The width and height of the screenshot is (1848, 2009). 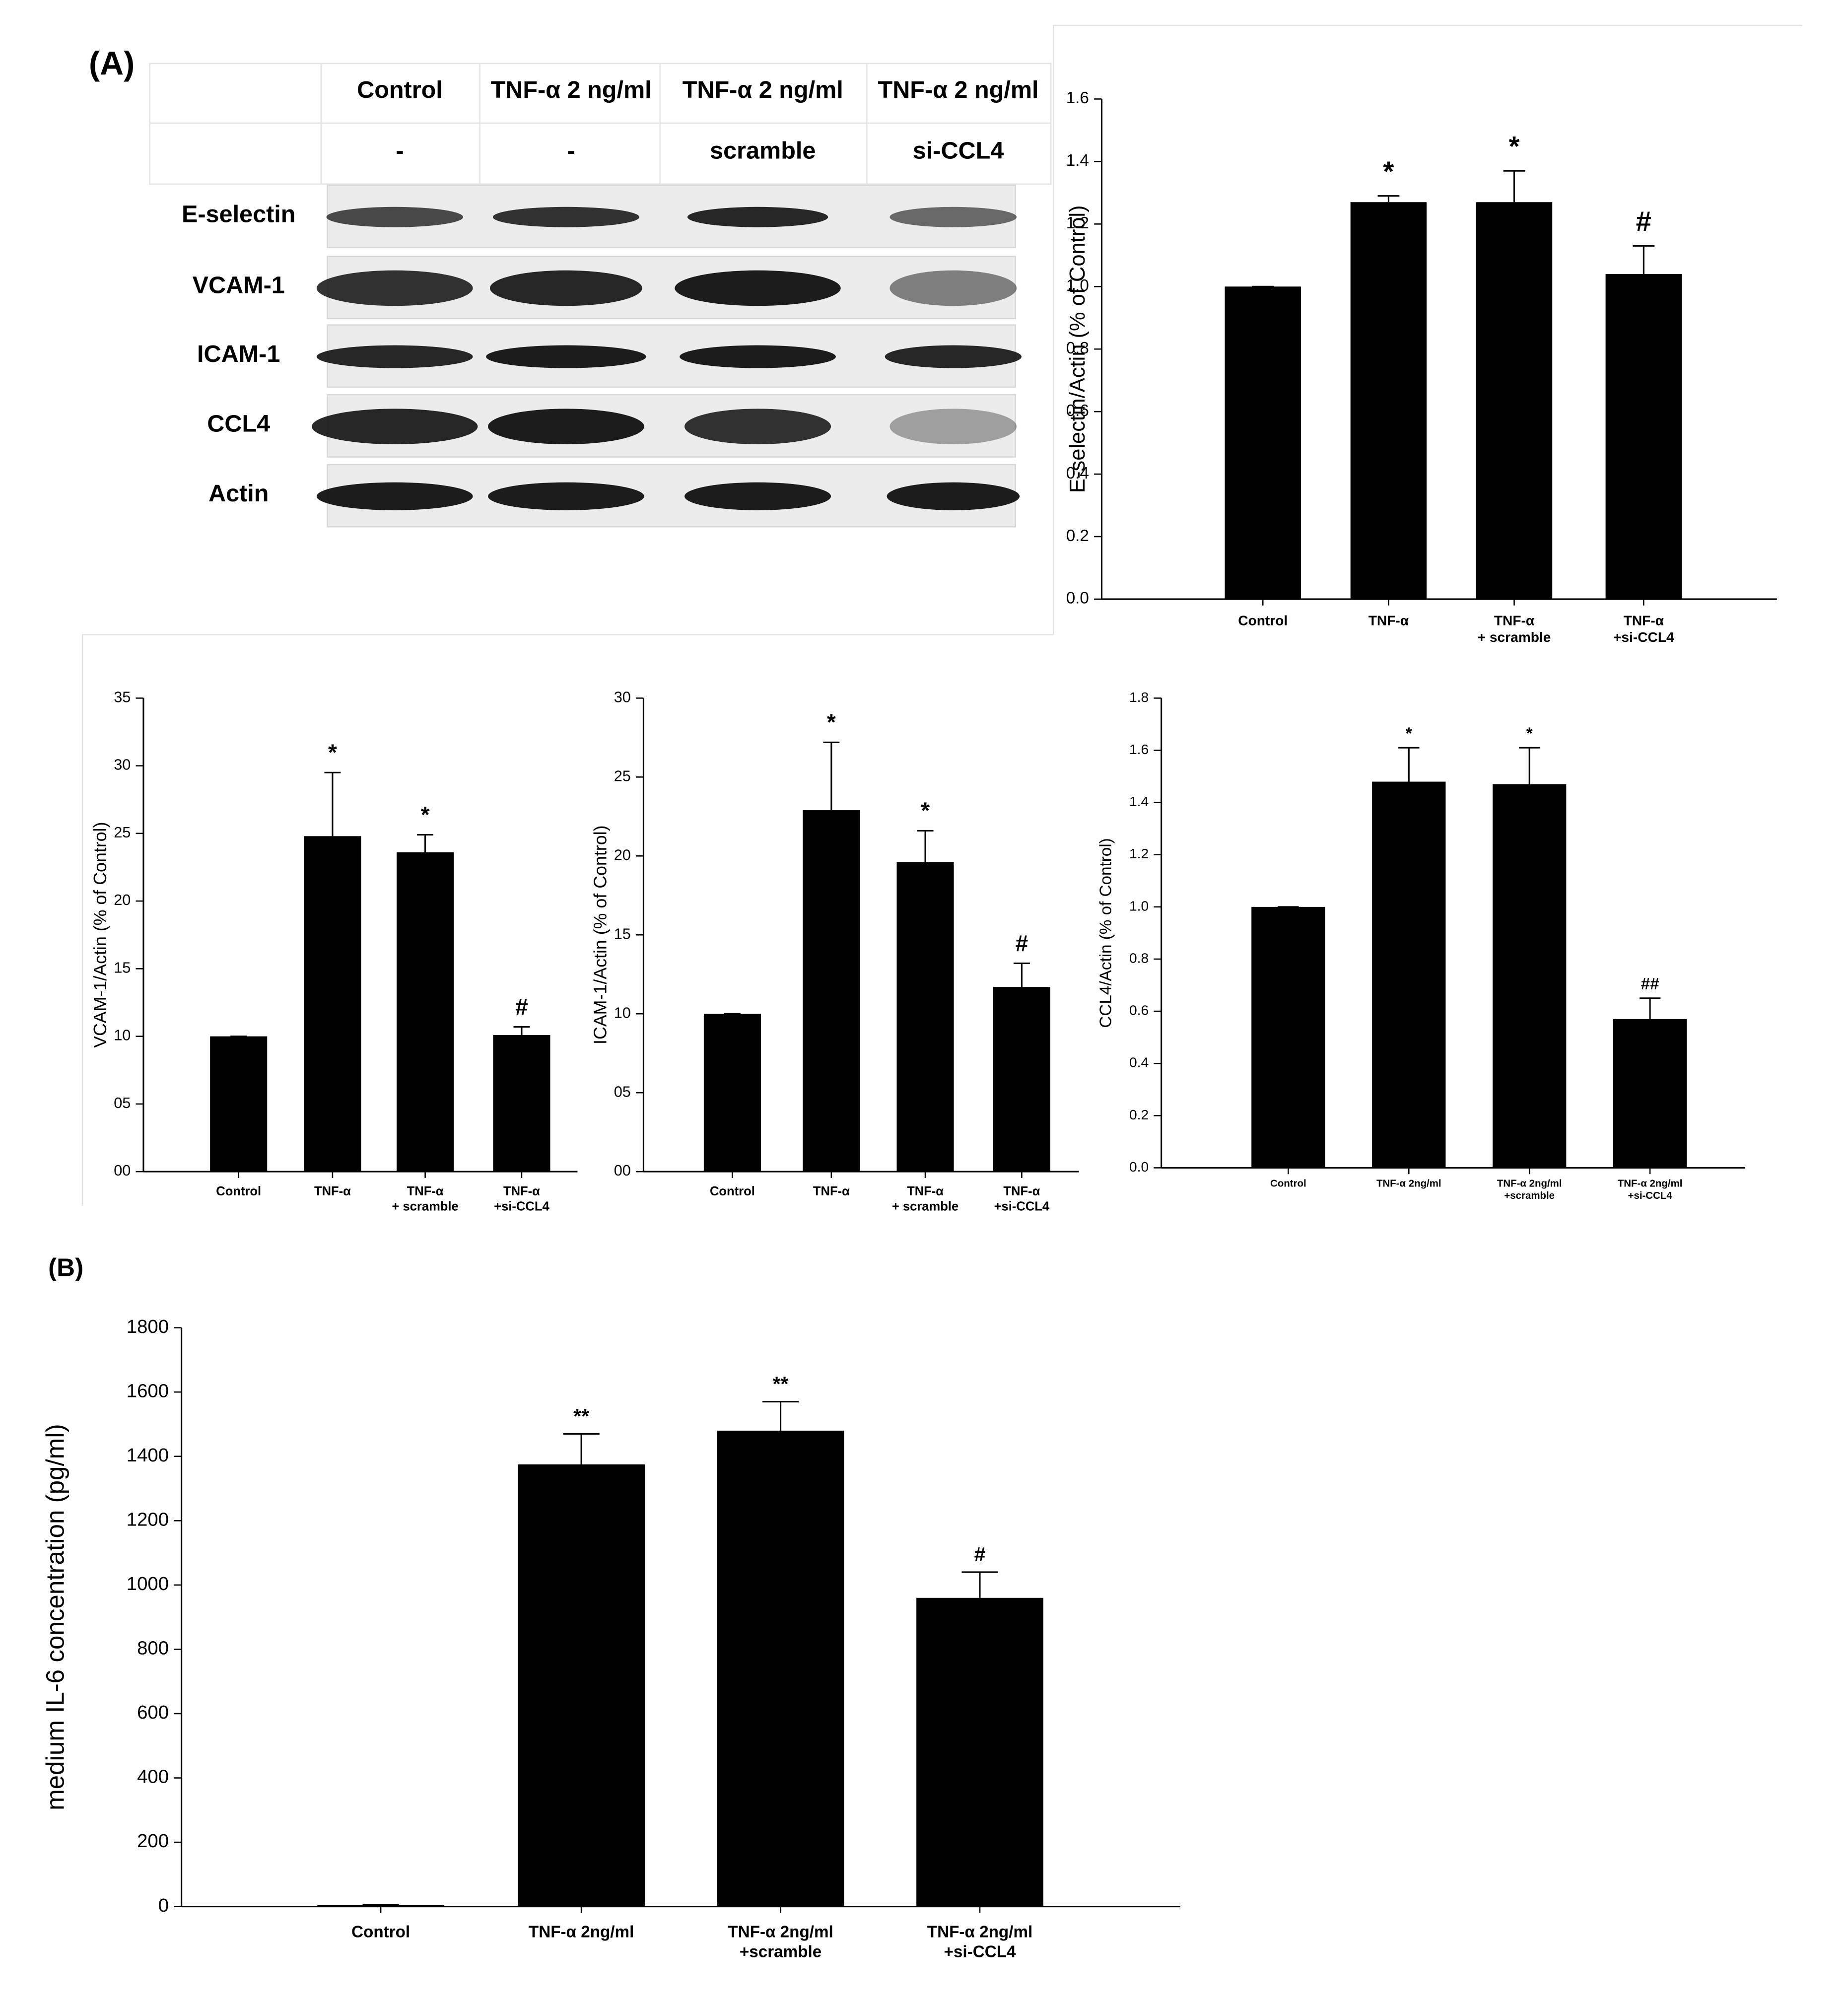 I want to click on y-axis-label: VCAM-1/Actin (% of Control), so click(x=100, y=935).